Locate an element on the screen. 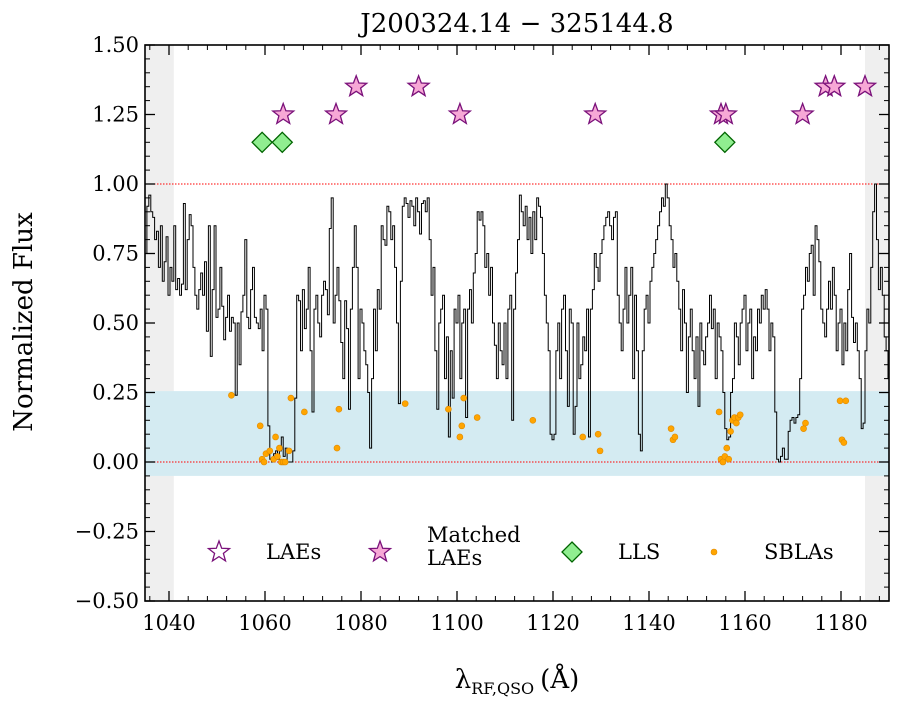  y-tick-label-6: 1.00 is located at coordinates (115, 184).